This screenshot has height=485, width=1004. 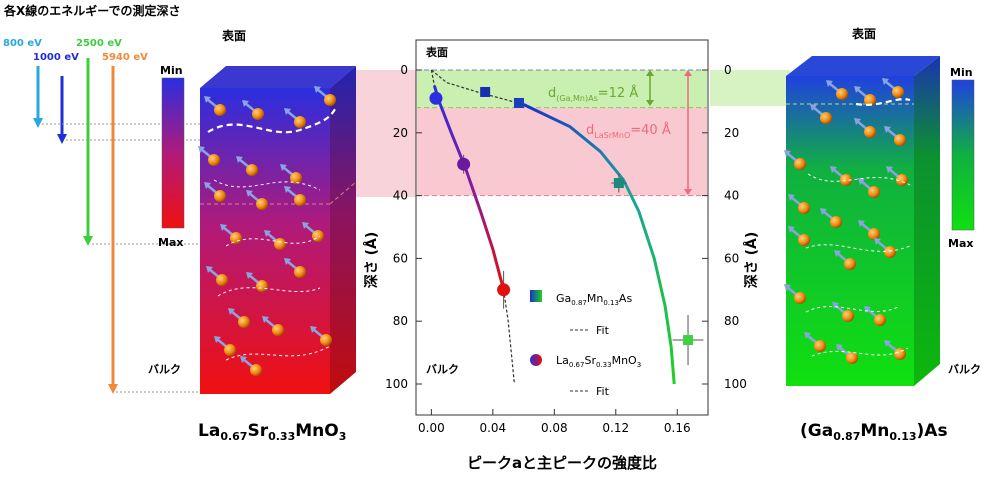 What do you see at coordinates (874, 432) in the screenshot?
I see `gamnas-formula: (Ga0.87Mn0.13)As` at bounding box center [874, 432].